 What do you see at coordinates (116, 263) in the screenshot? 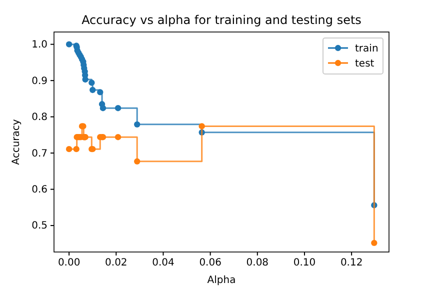
I see `x-tick-label: 0.02` at bounding box center [116, 263].